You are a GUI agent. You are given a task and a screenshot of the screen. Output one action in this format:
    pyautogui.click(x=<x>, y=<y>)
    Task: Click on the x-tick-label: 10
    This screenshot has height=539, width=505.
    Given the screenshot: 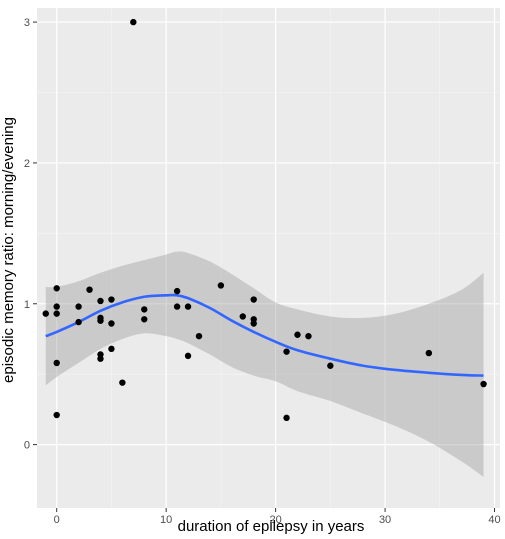 What is the action you would take?
    pyautogui.click(x=166, y=520)
    